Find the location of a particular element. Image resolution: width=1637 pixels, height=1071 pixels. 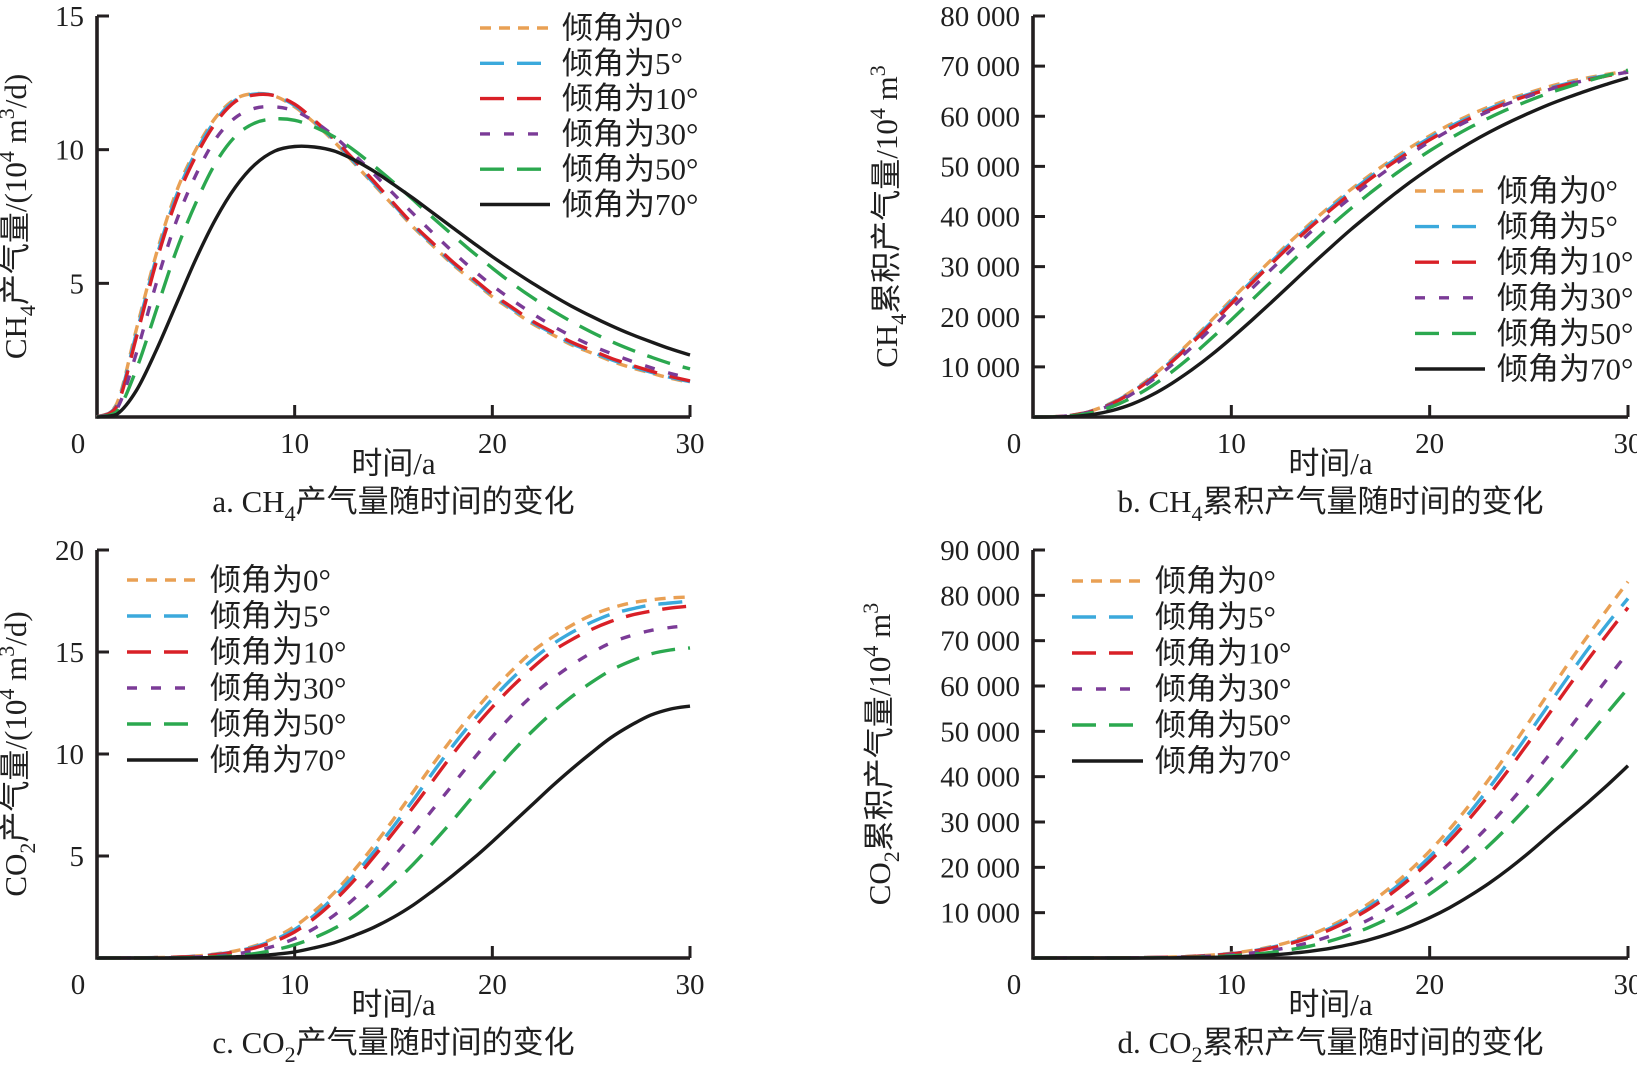

series-line-倾角为5° is located at coordinates (393, 779).